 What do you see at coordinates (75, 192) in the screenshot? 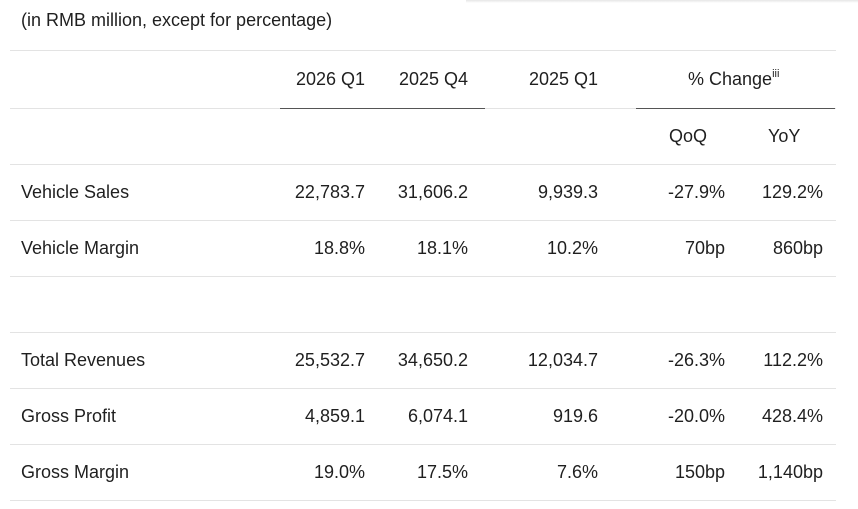
I see `row-label: Vehicle Sales` at bounding box center [75, 192].